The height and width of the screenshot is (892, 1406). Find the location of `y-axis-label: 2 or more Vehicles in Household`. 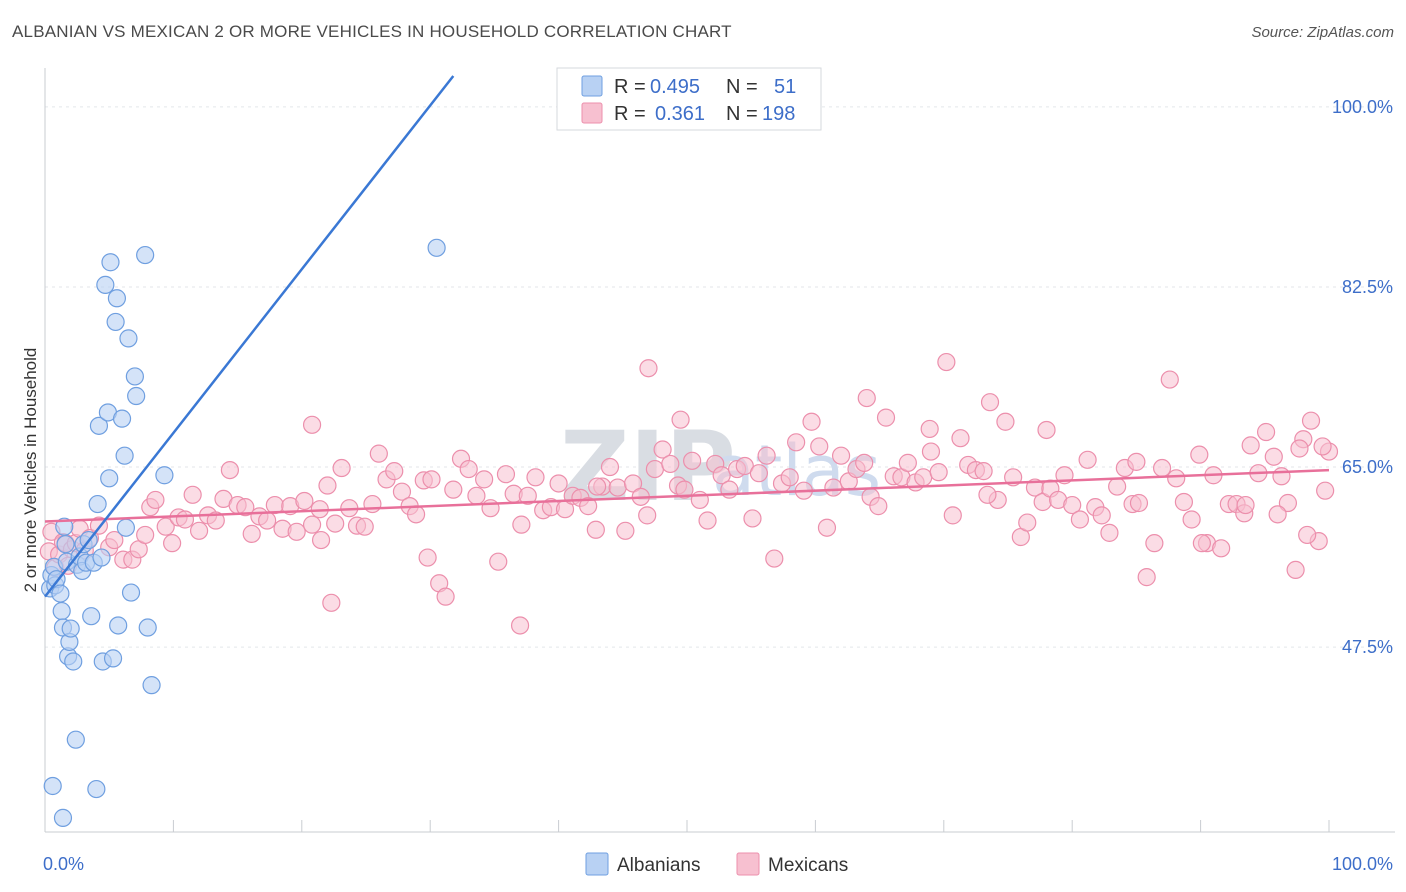

y-axis-label: 2 or more Vehicles in Household is located at coordinates (30, 470).